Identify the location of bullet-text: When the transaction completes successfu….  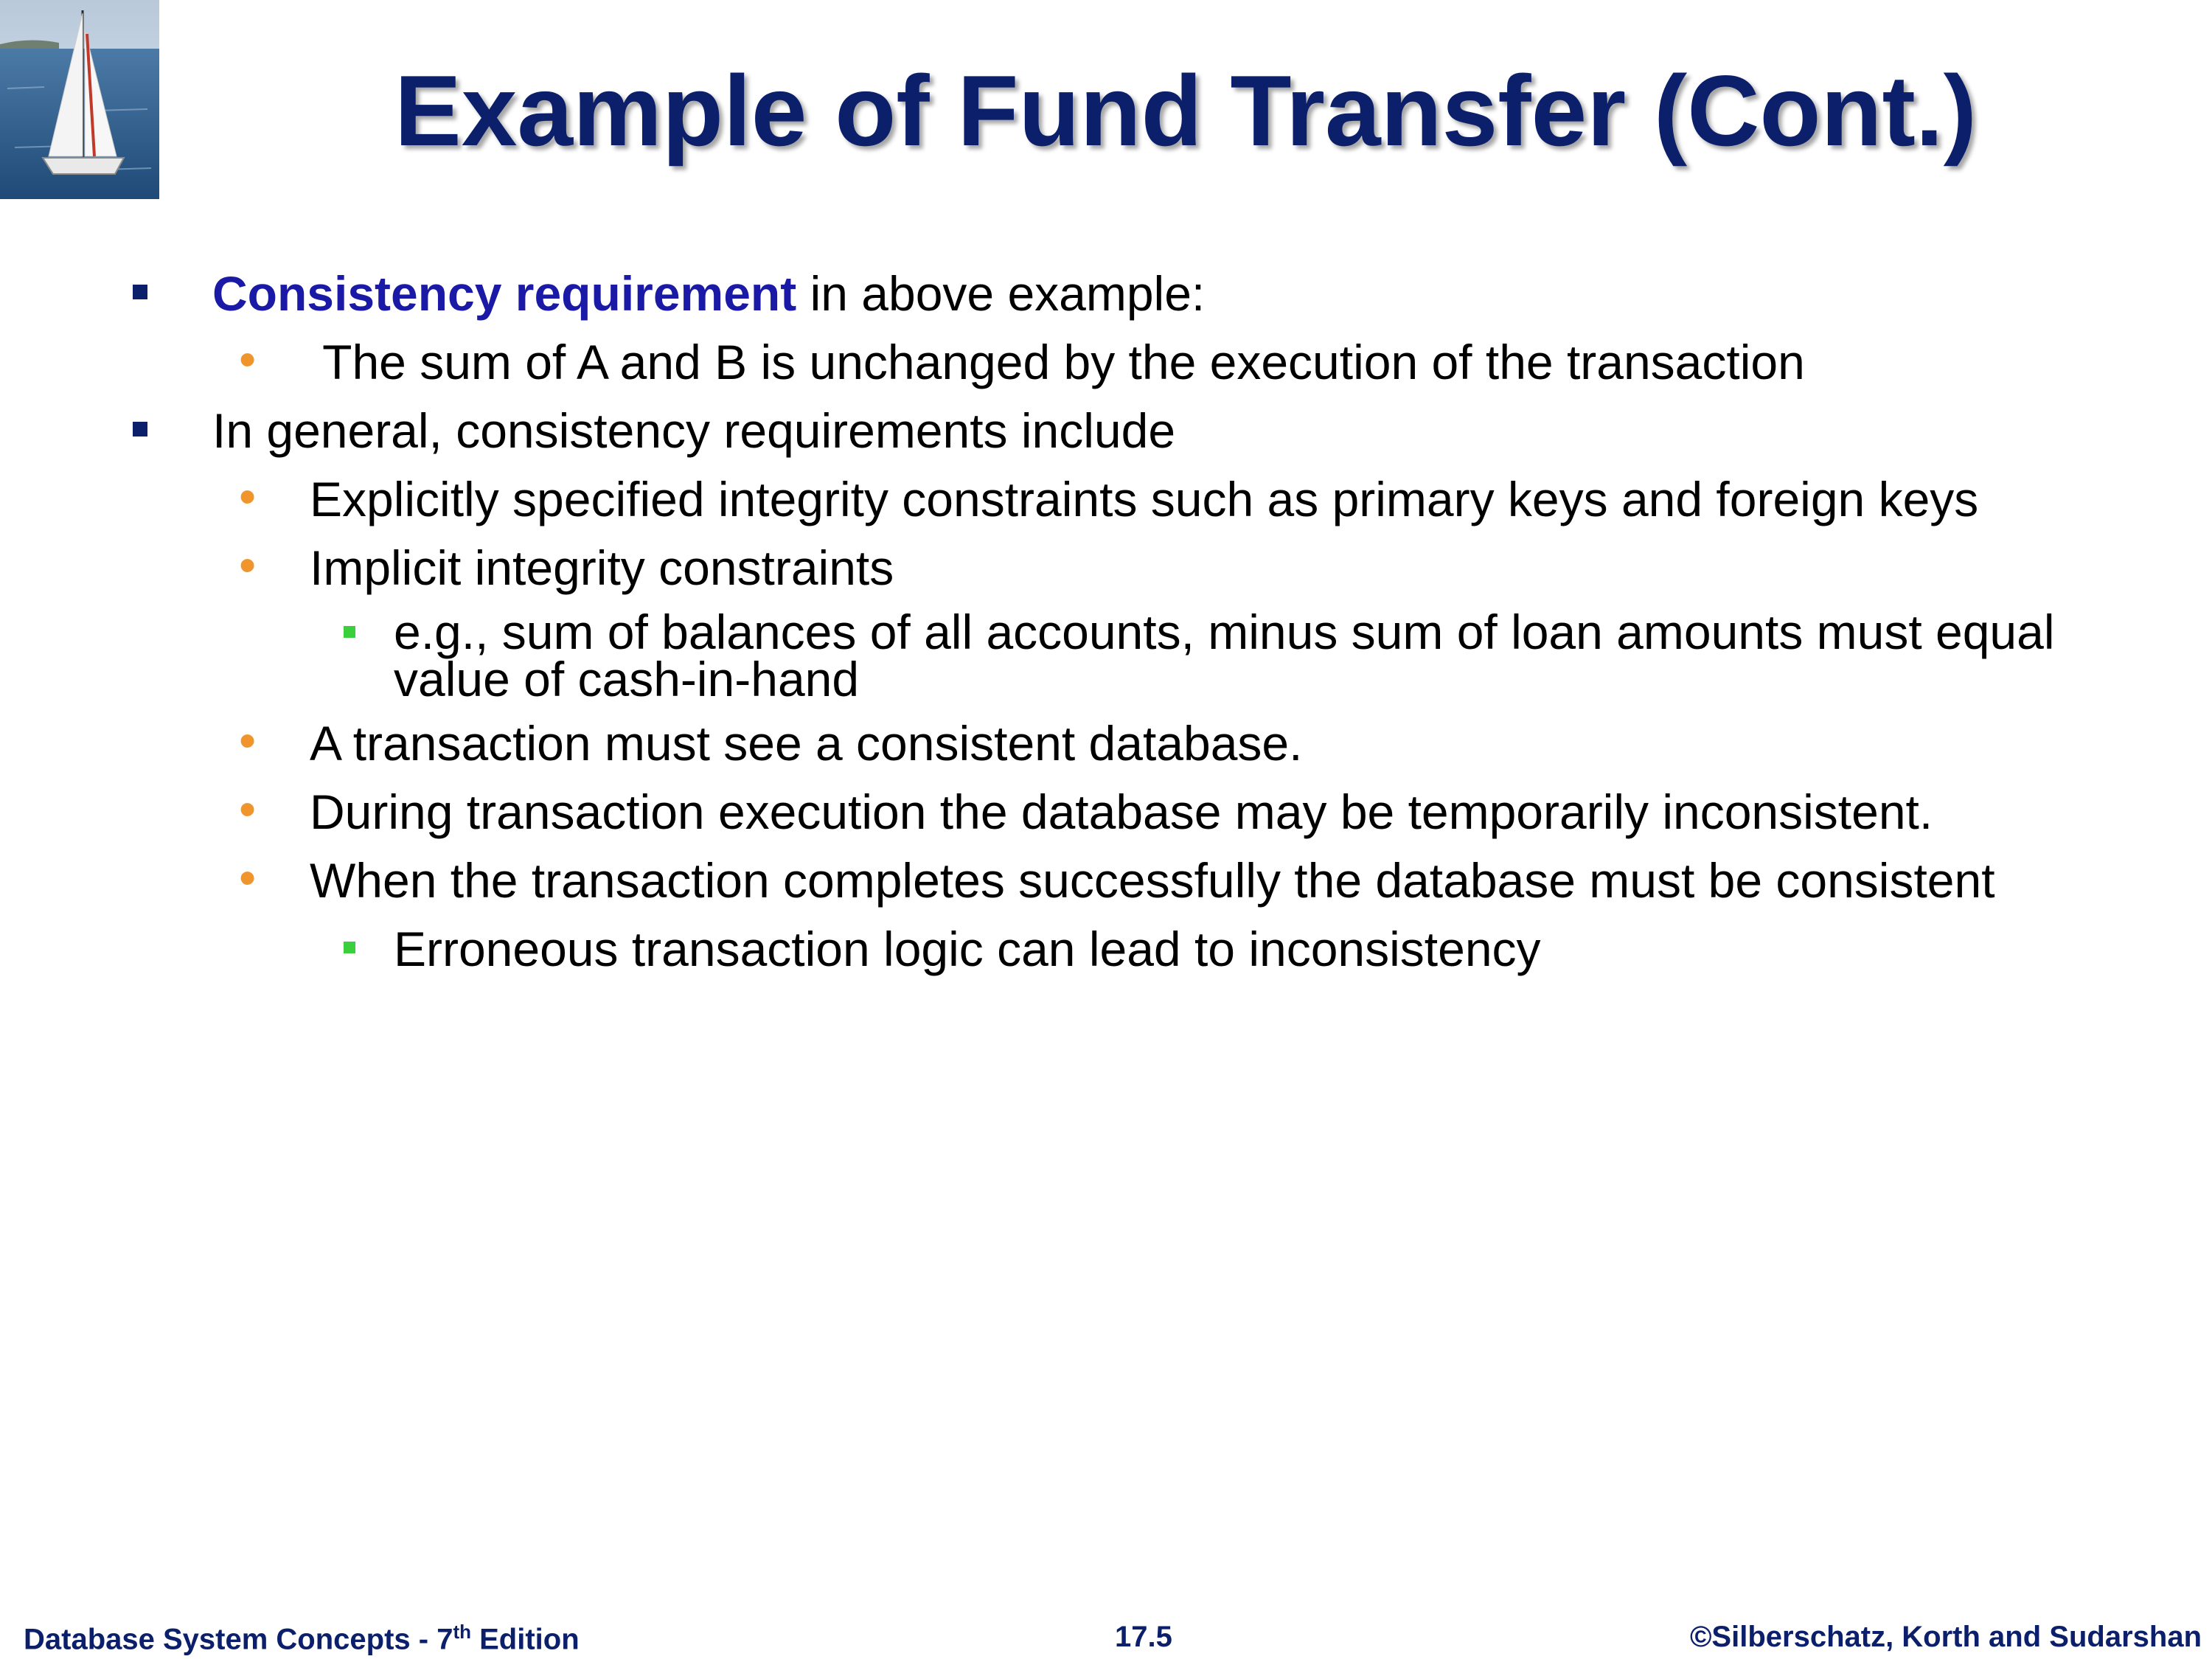
(1152, 880).